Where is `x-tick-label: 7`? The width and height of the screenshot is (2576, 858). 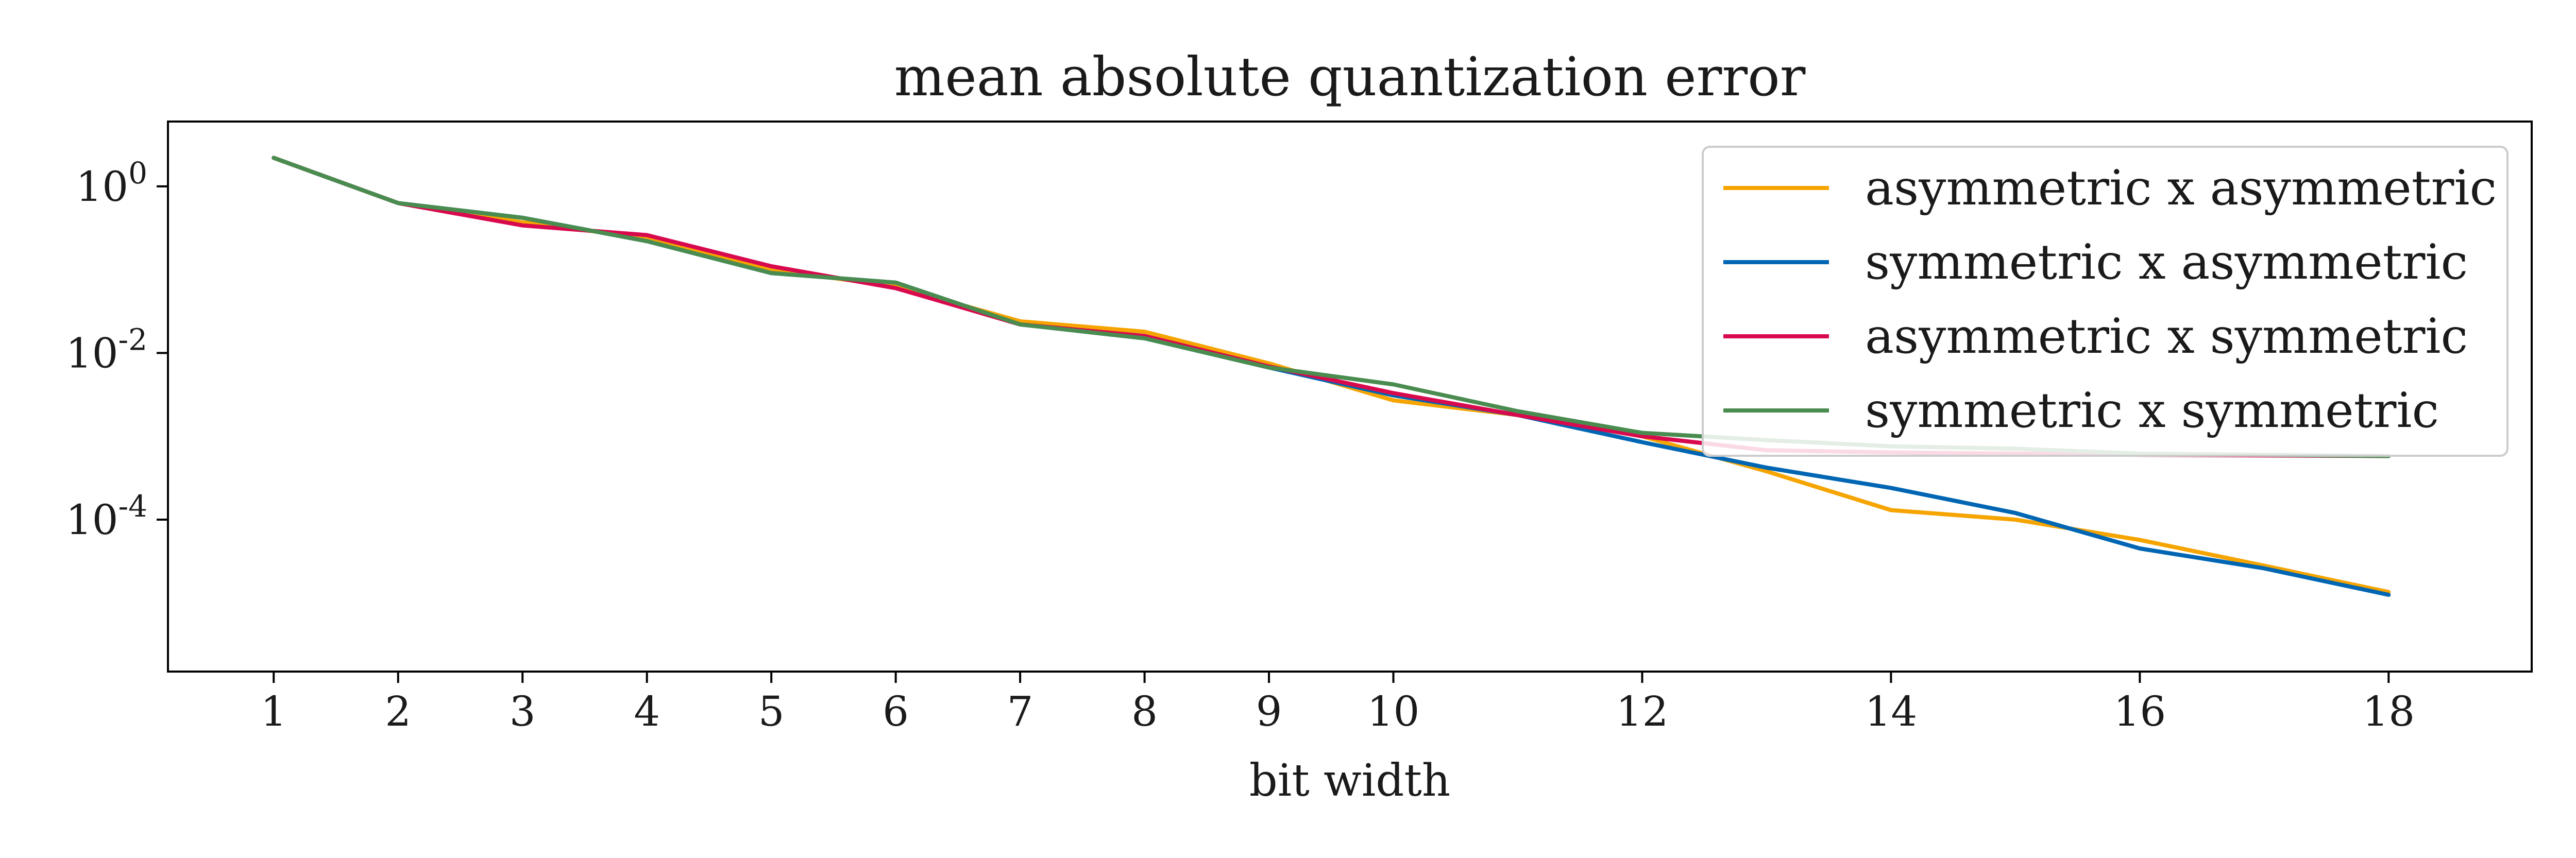 x-tick-label: 7 is located at coordinates (1020, 711).